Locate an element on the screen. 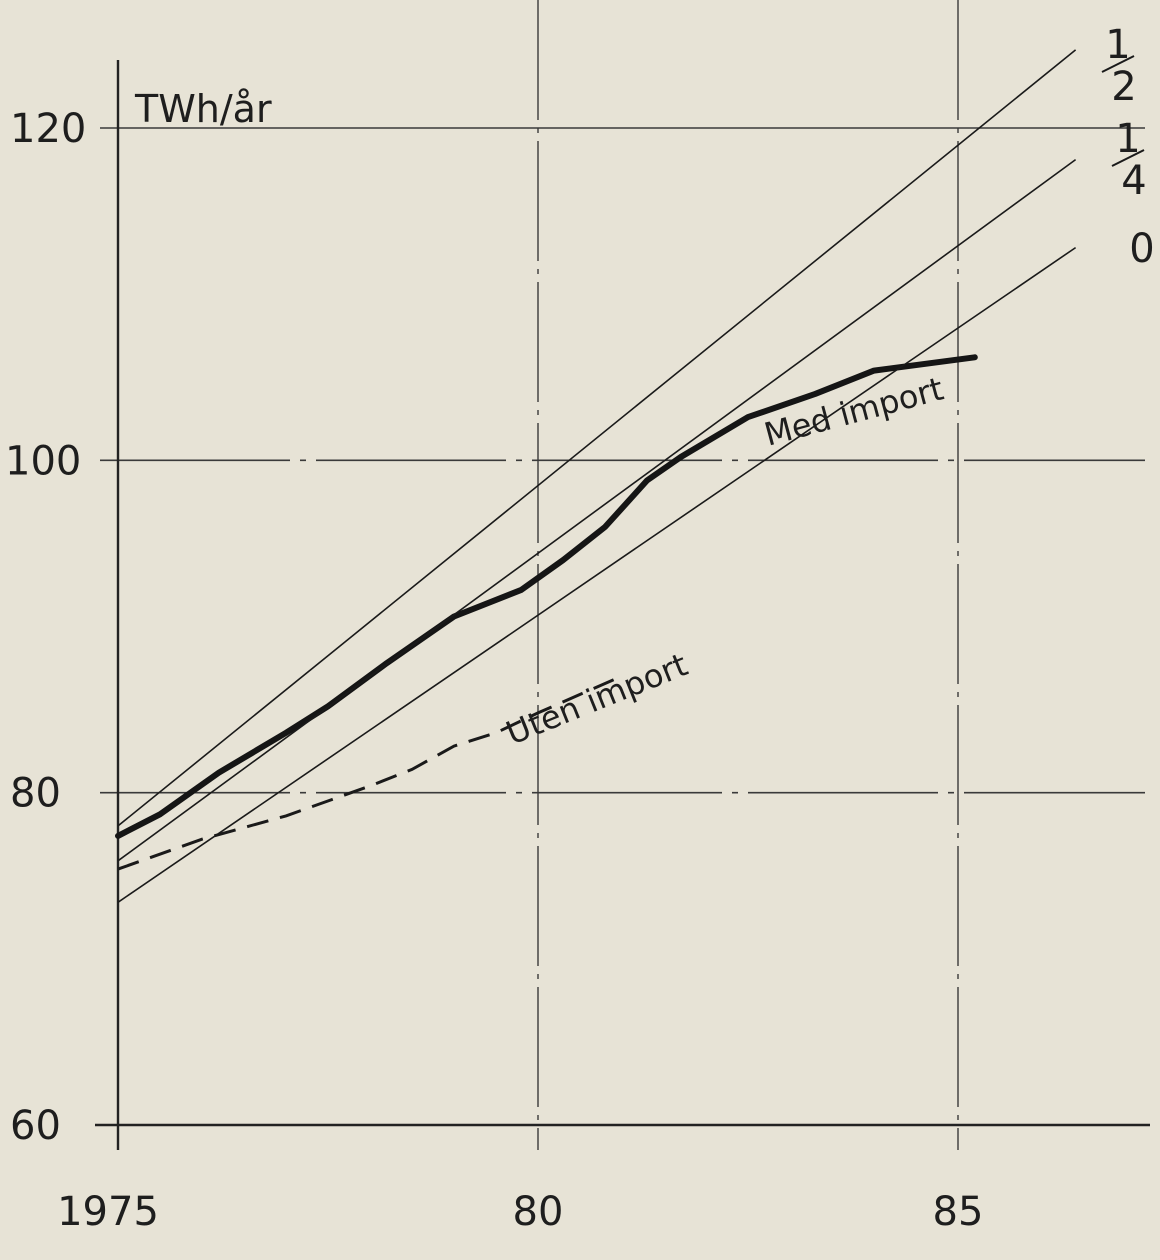 Image resolution: width=1160 pixels, height=1260 pixels. x-tick-label-85: 85 is located at coordinates (958, 1212).